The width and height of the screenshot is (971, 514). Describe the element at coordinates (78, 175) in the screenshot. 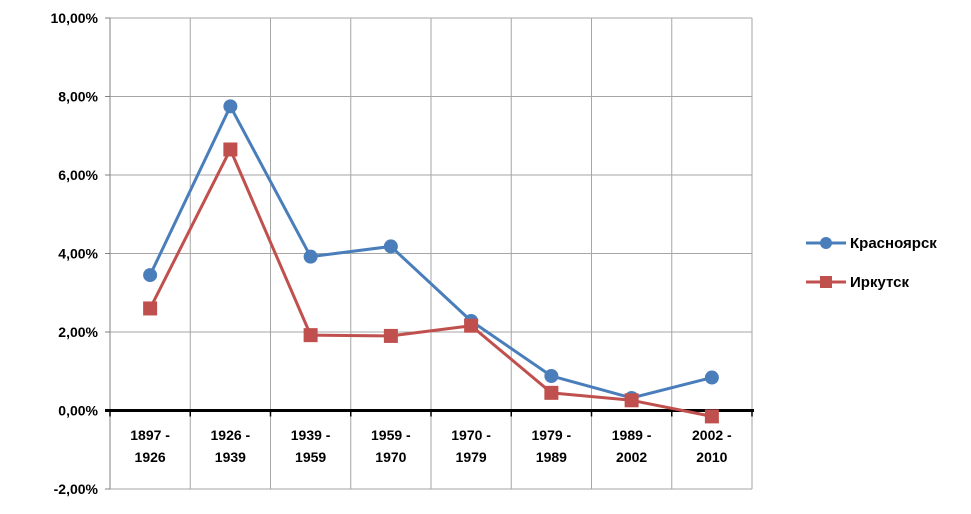

I see `y-tick-label: 6,00%` at that location.